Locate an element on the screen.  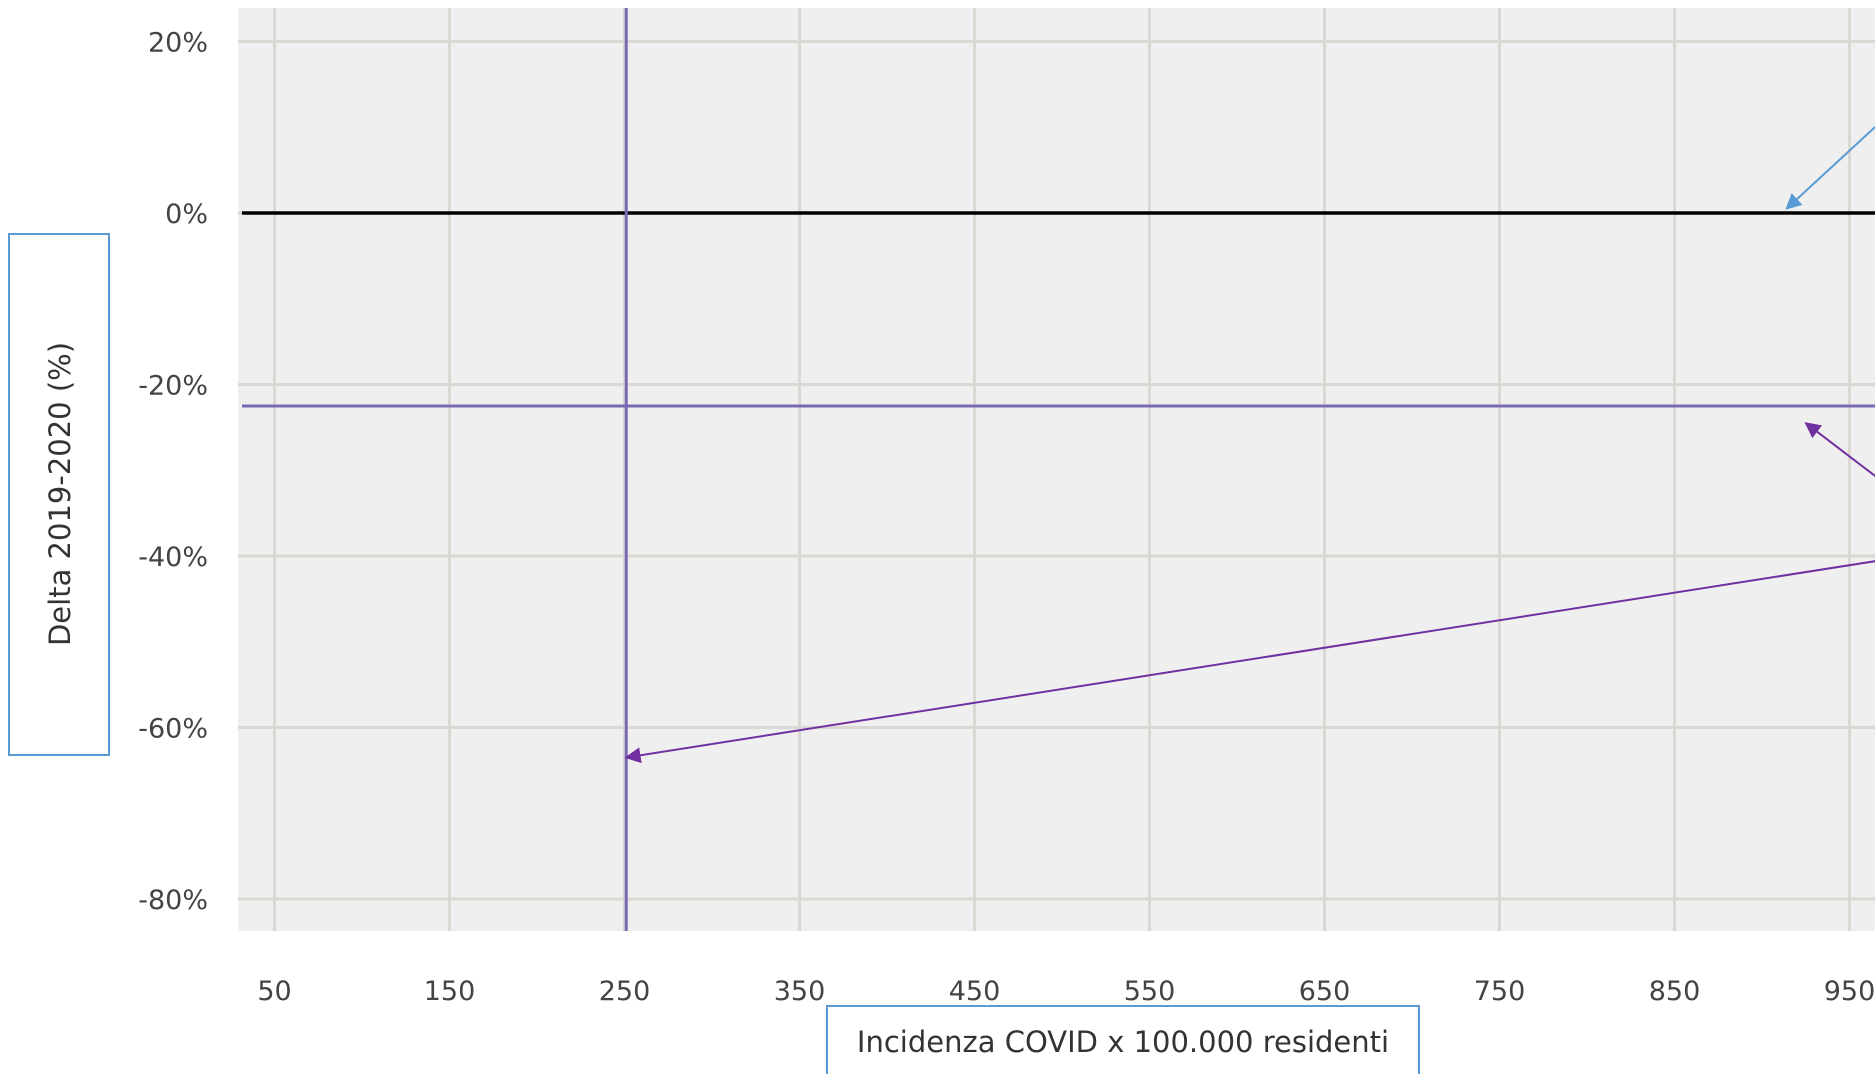
x-tick-label: 150 is located at coordinates (450, 991).